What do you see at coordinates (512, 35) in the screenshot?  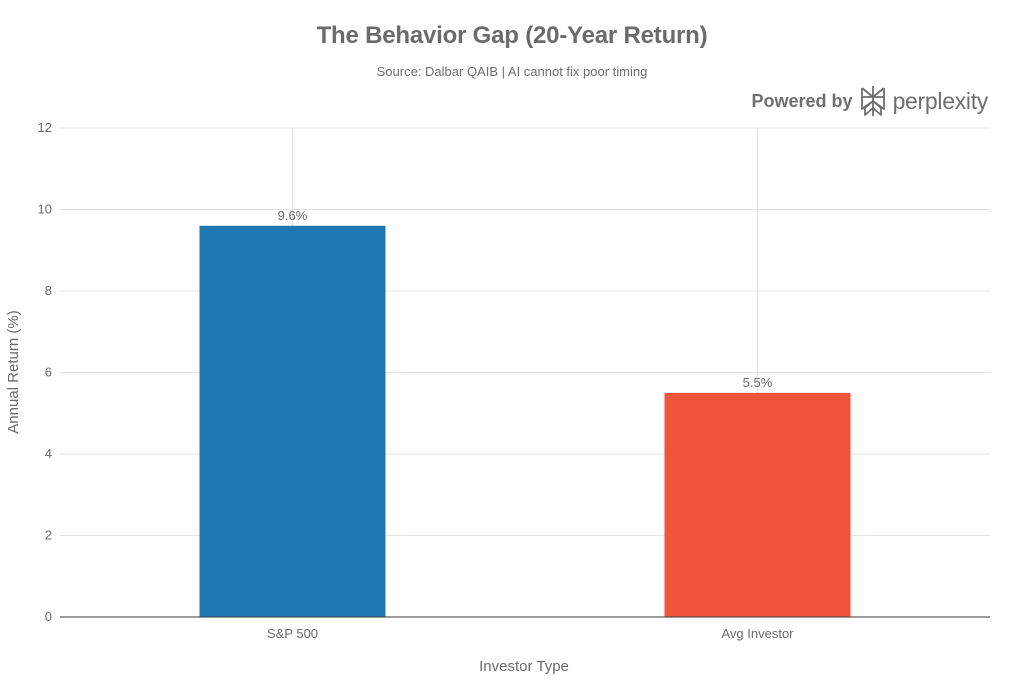 I see `chart-title: The Behavior Gap (20-Year Return)` at bounding box center [512, 35].